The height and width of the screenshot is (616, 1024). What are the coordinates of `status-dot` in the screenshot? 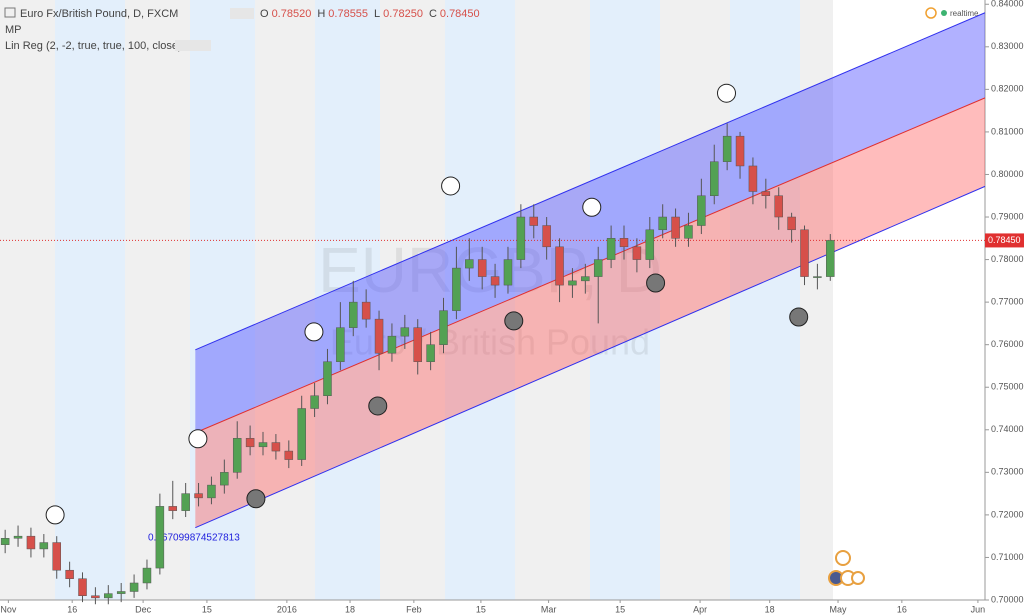 It's located at (944, 13).